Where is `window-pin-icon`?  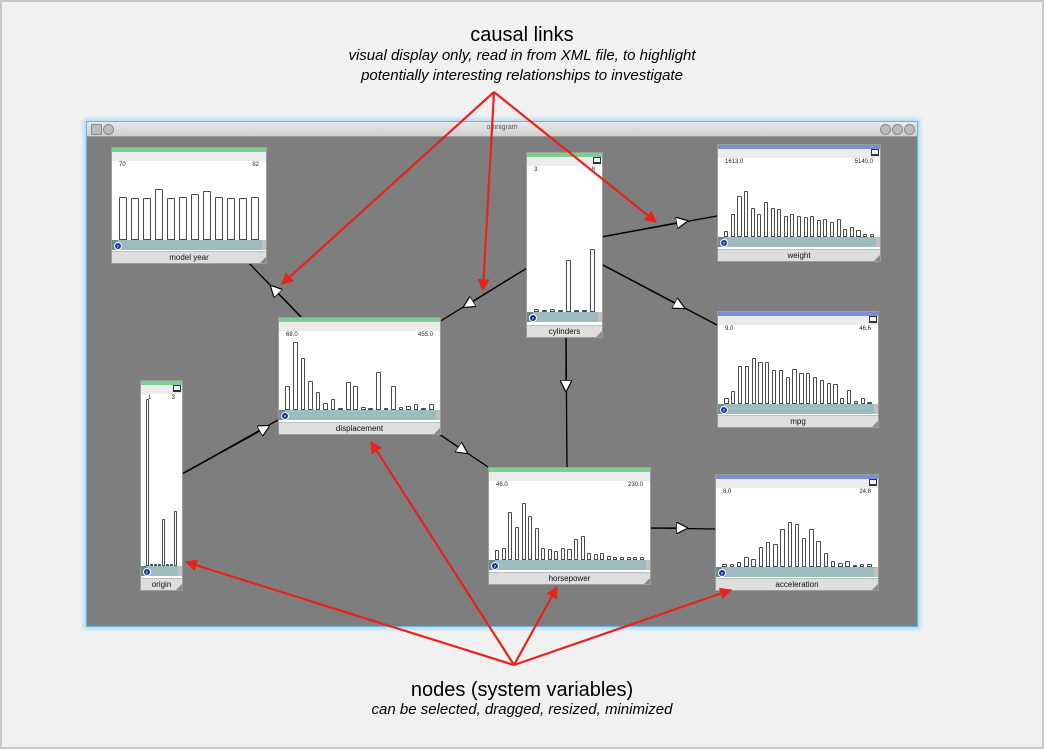 window-pin-icon is located at coordinates (108, 129).